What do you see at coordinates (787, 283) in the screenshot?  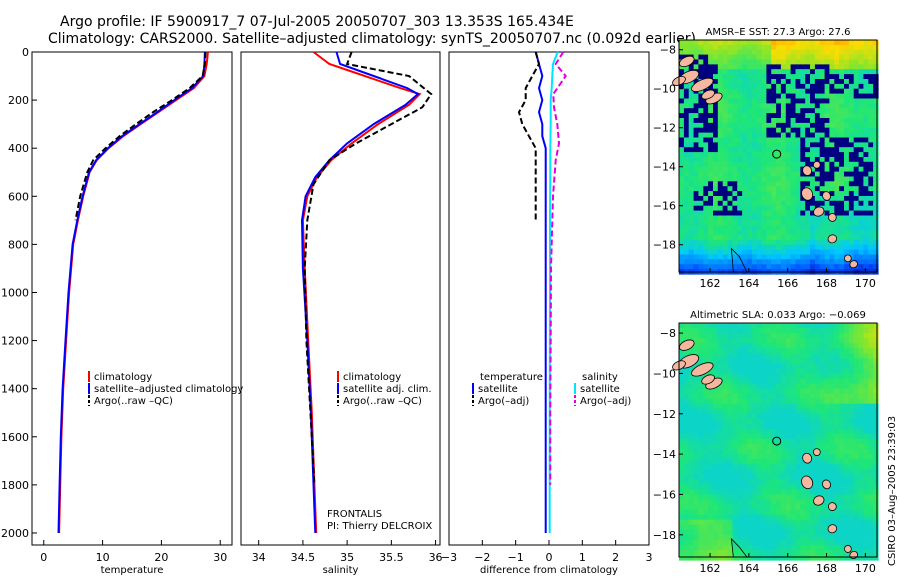 I see `map-3-xtick-label: 166` at bounding box center [787, 283].